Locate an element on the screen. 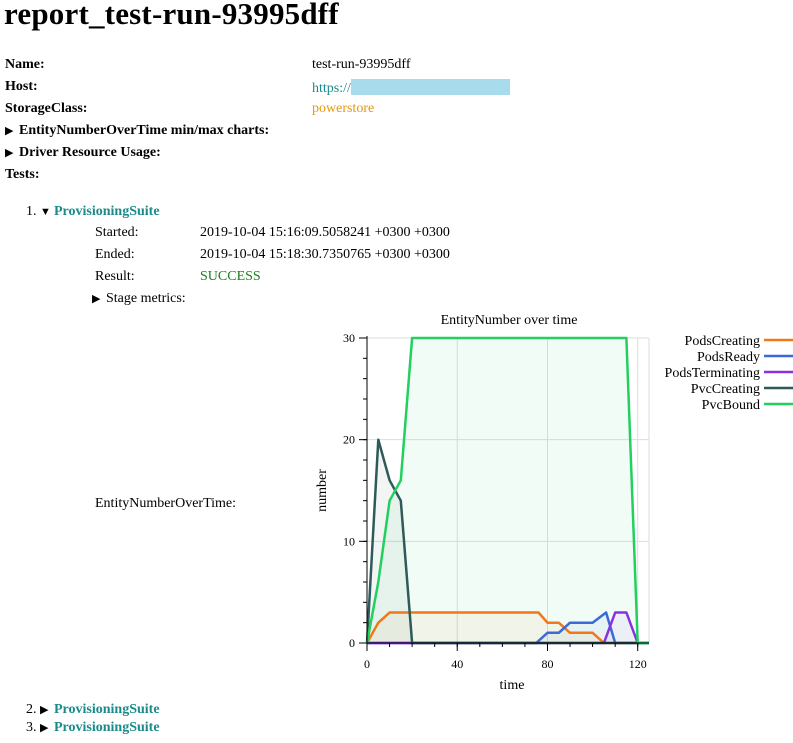  y-tick-label: 0 is located at coordinates (352, 643).